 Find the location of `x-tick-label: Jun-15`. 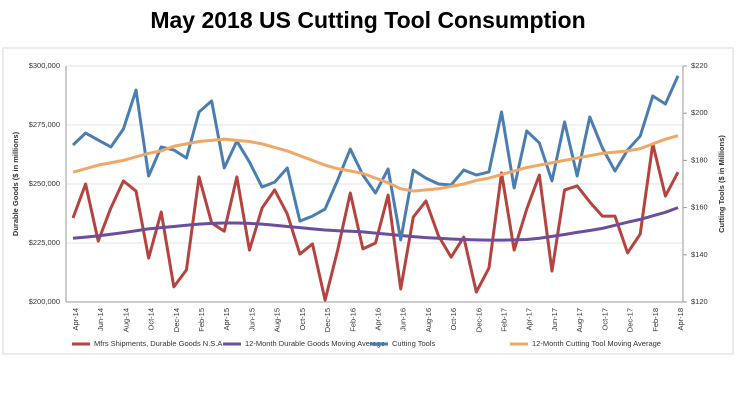

x-tick-label: Jun-15 is located at coordinates (251, 319).